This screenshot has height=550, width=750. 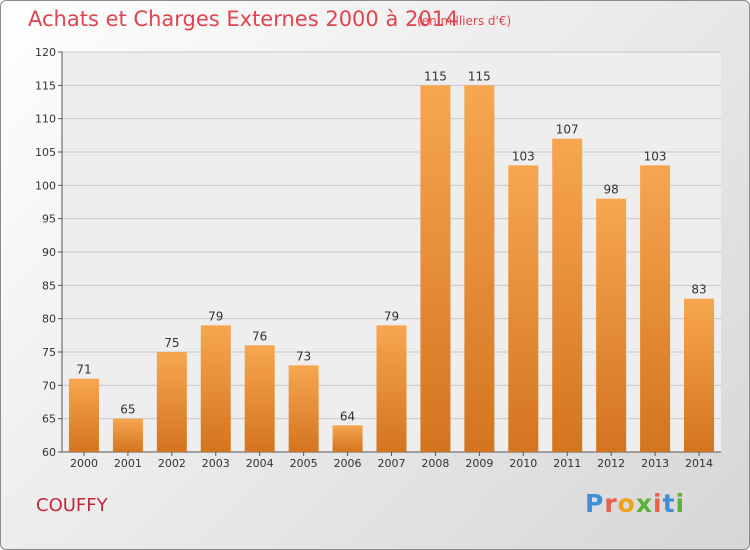 What do you see at coordinates (49, 419) in the screenshot?
I see `y-tick-label: 65` at bounding box center [49, 419].